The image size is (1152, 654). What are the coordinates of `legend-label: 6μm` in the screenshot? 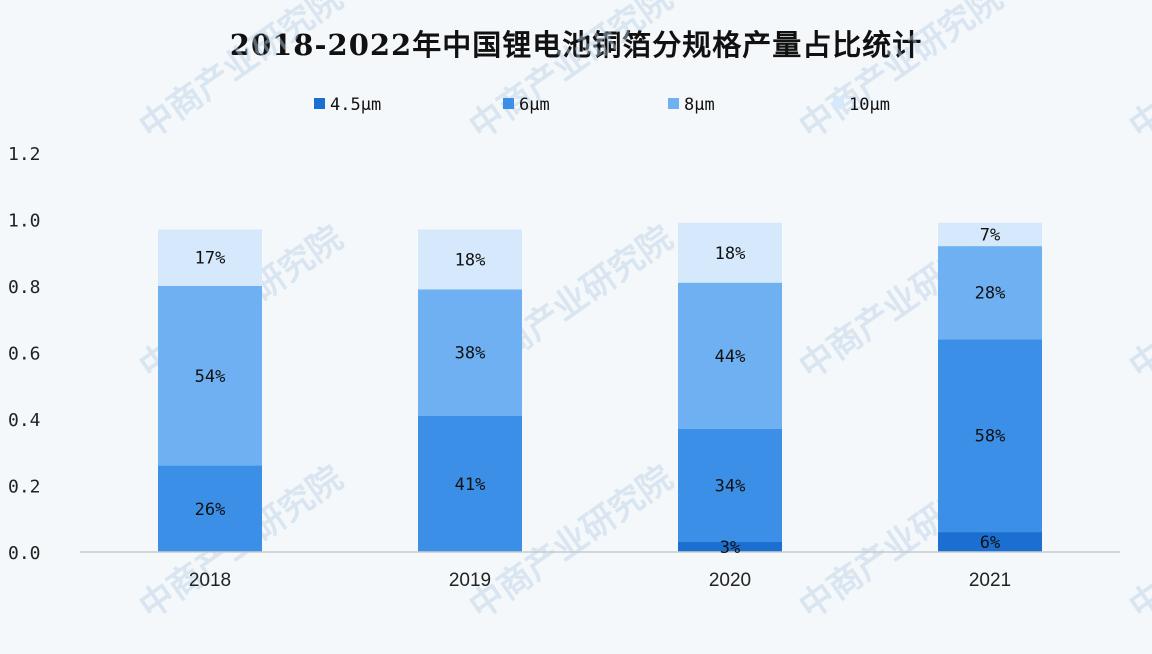 It's located at (534, 105).